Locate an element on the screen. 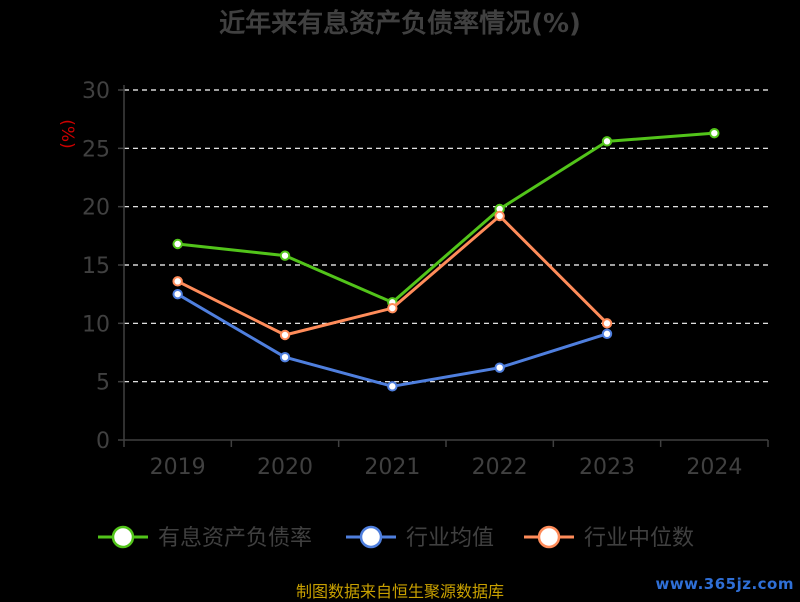  data-point-1-2019 is located at coordinates (177, 294).